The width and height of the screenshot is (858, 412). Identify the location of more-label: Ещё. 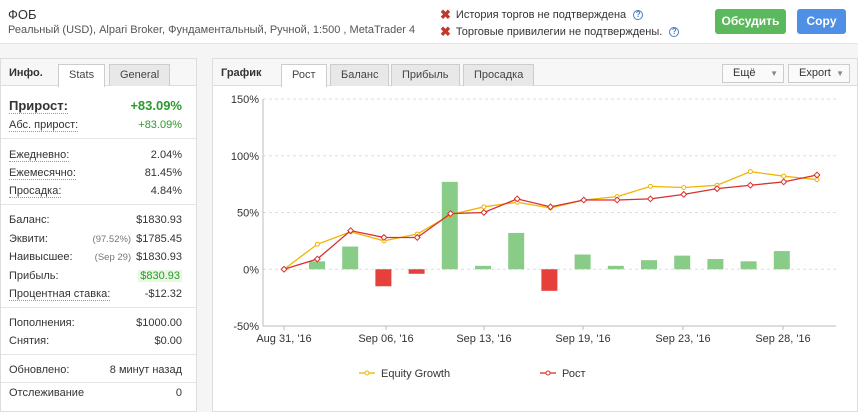
(744, 73).